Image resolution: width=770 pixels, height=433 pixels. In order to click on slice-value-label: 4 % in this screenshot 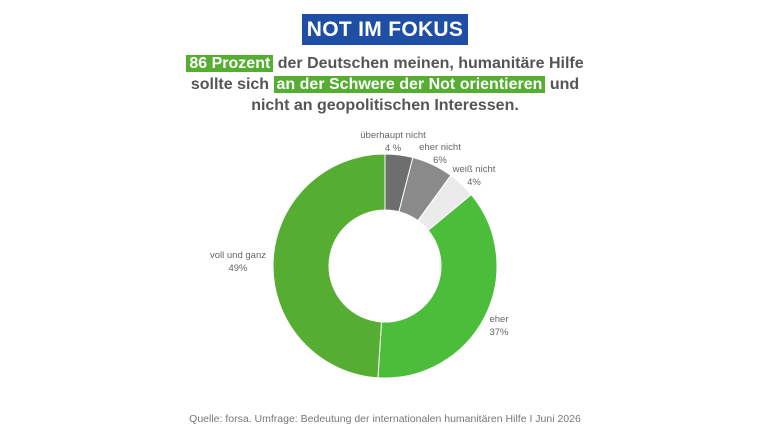, I will do `click(393, 148)`.